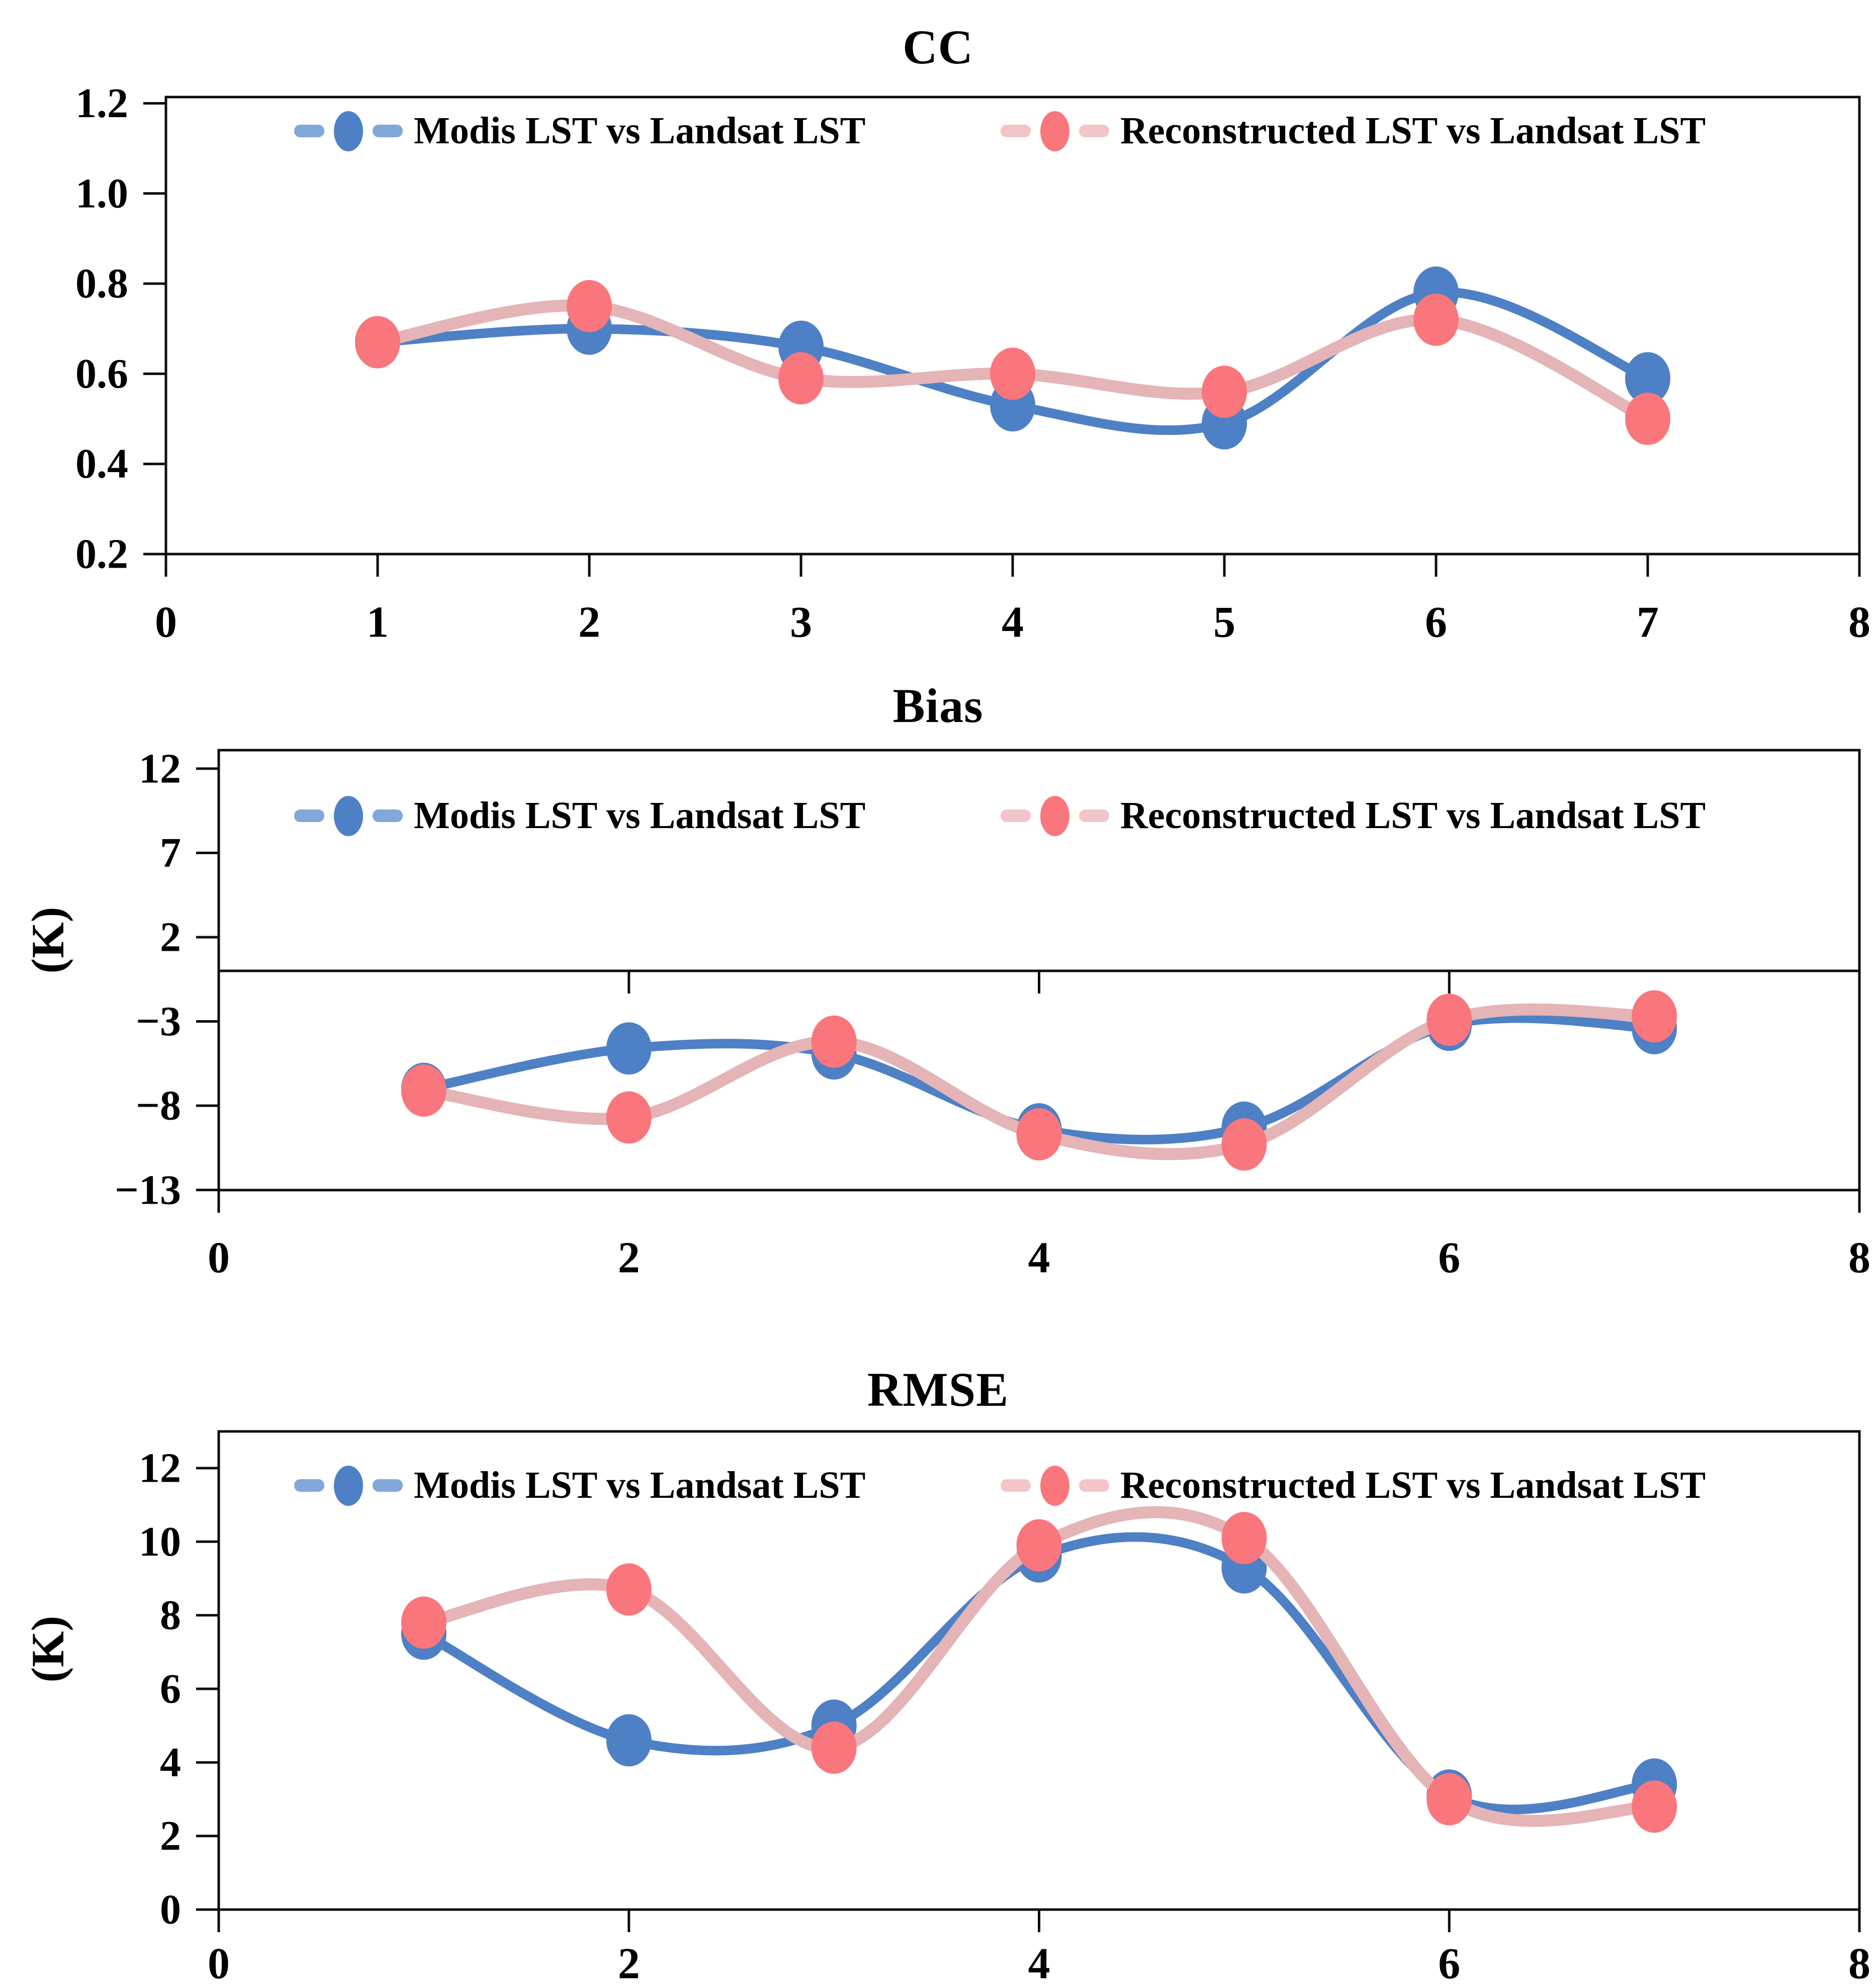  I want to click on bias-x-tick-label: 4, so click(1039, 1258).